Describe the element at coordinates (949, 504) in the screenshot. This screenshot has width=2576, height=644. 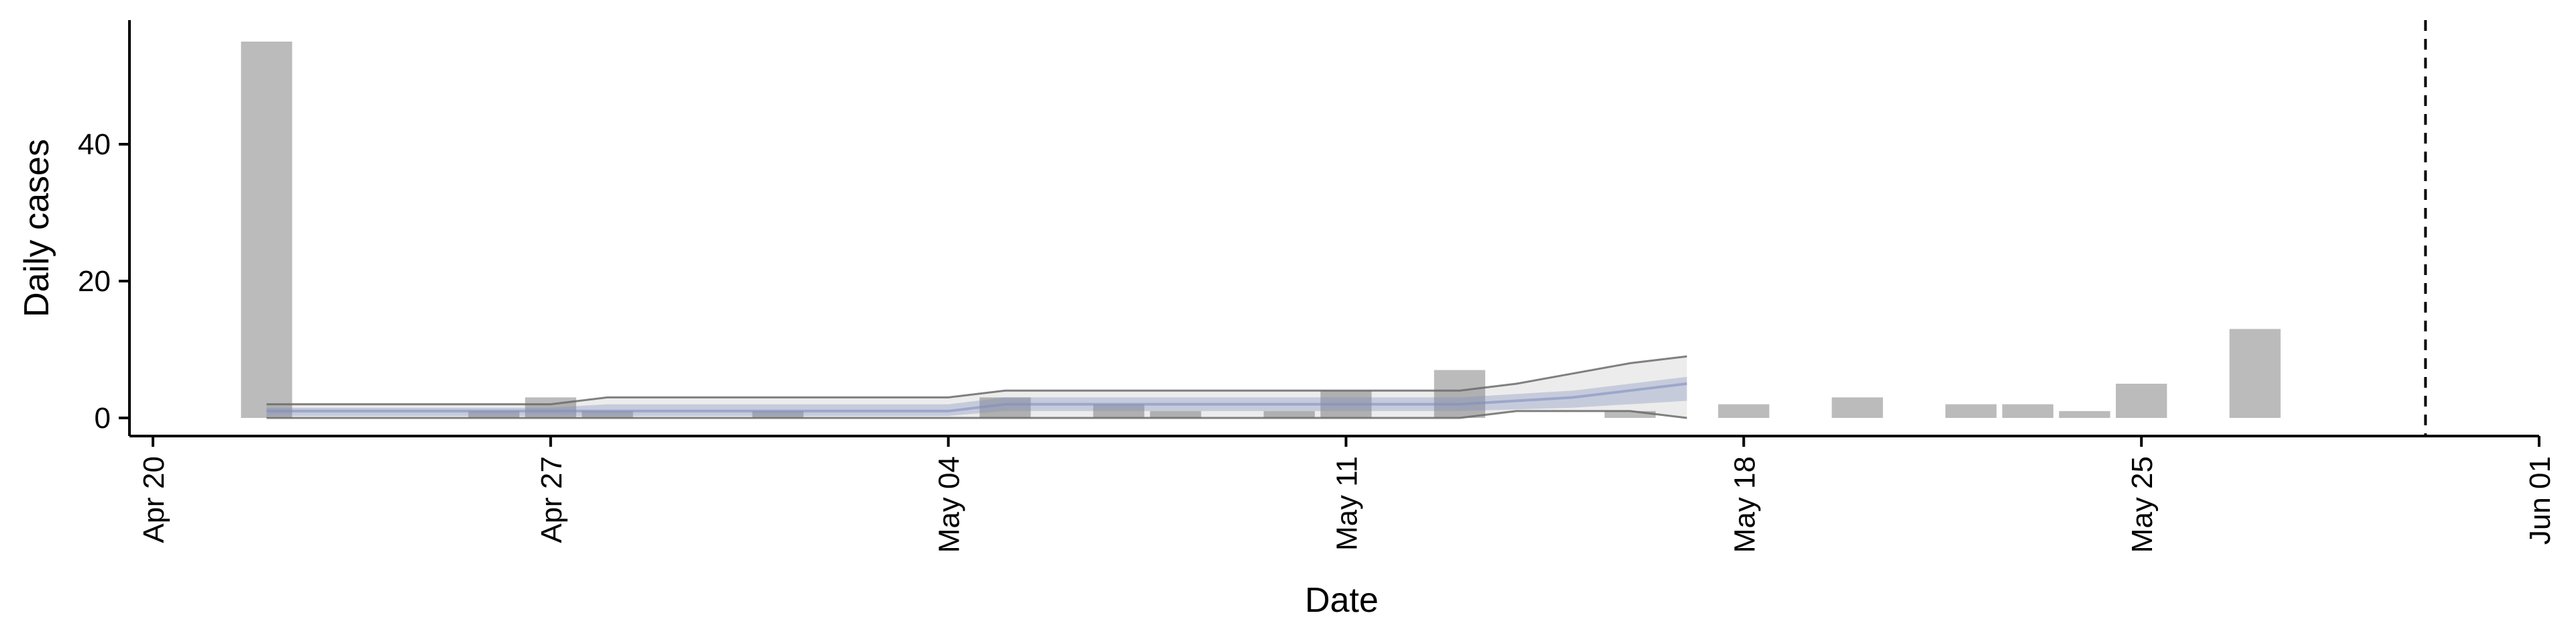
I see `x-tick-label: May 04` at that location.